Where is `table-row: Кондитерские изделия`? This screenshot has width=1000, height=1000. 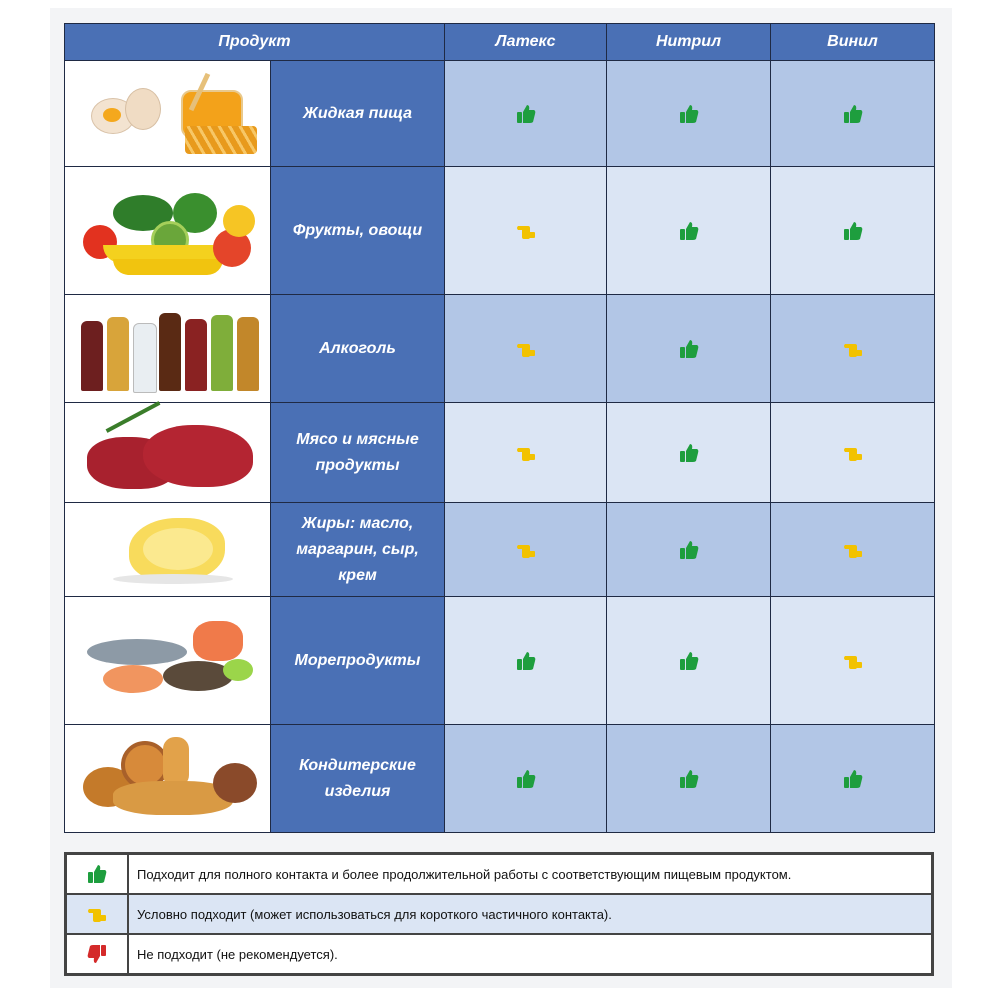
table-row: Кондитерские изделия is located at coordinates (499, 778).